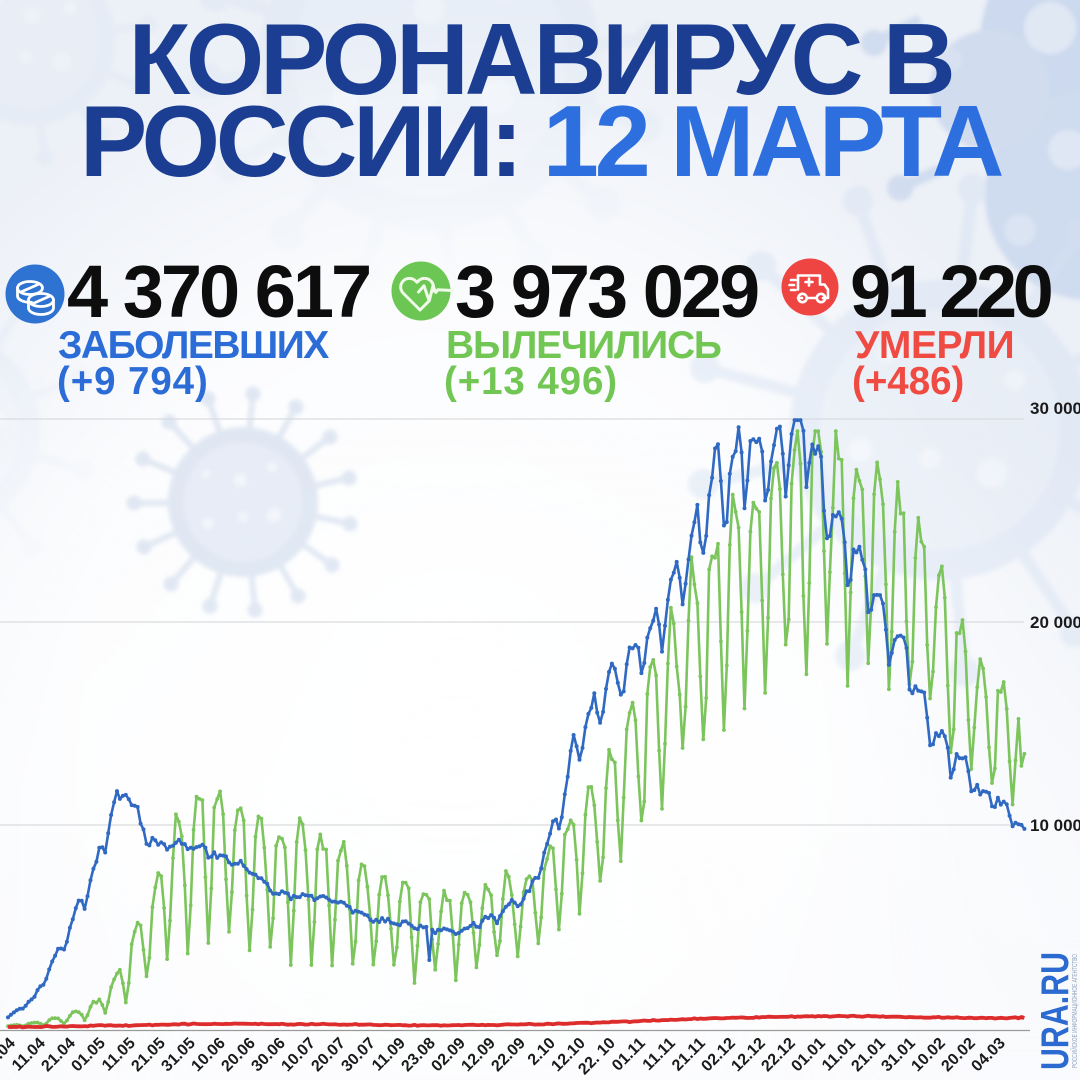 This screenshot has height=1080, width=1080. What do you see at coordinates (58, 1055) in the screenshot?
I see `svg-text: 21.04` at bounding box center [58, 1055].